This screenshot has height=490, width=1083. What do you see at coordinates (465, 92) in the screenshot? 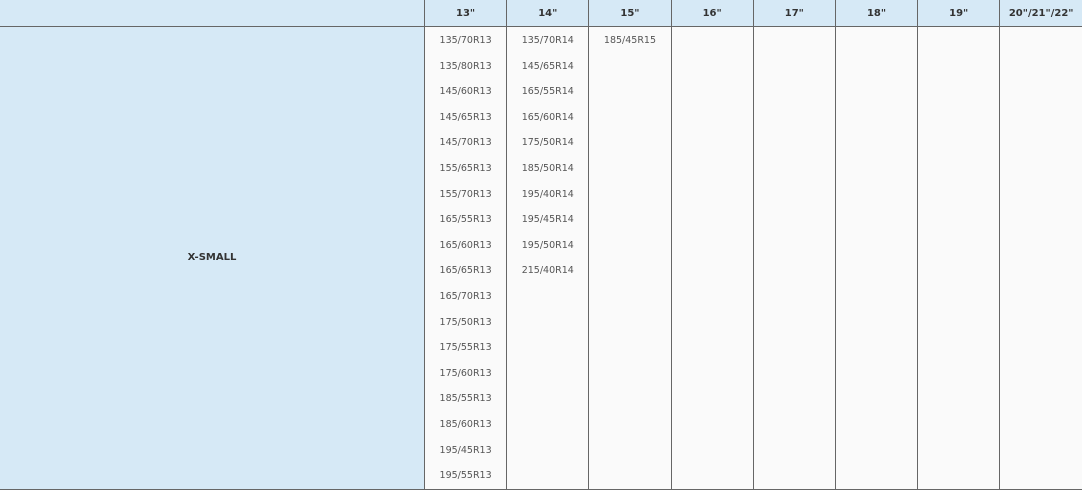
I see `tire-size: 145/60R13` at bounding box center [465, 92].